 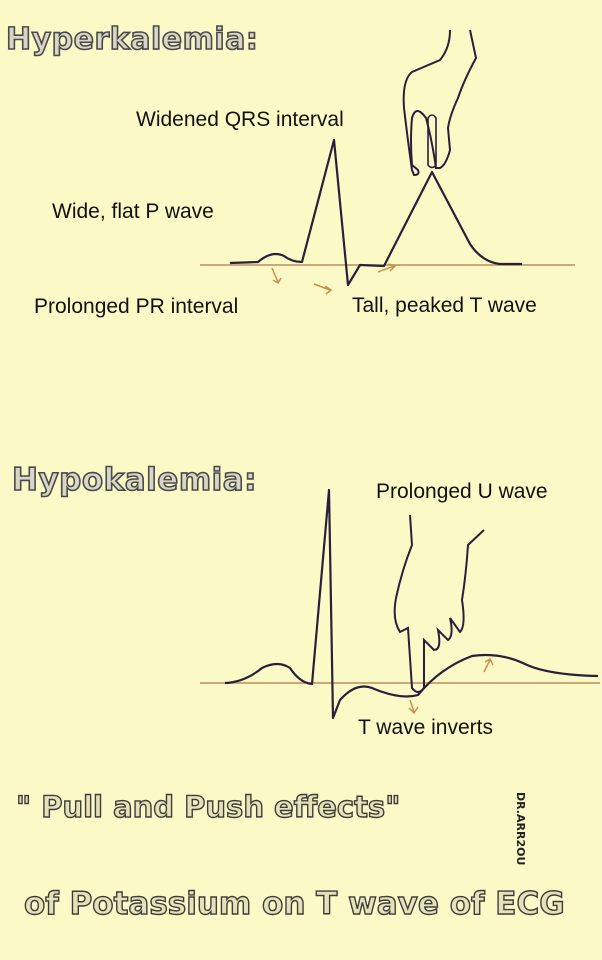 What do you see at coordinates (425, 727) in the screenshot?
I see `label-t-wave-inverts: T wave inverts` at bounding box center [425, 727].